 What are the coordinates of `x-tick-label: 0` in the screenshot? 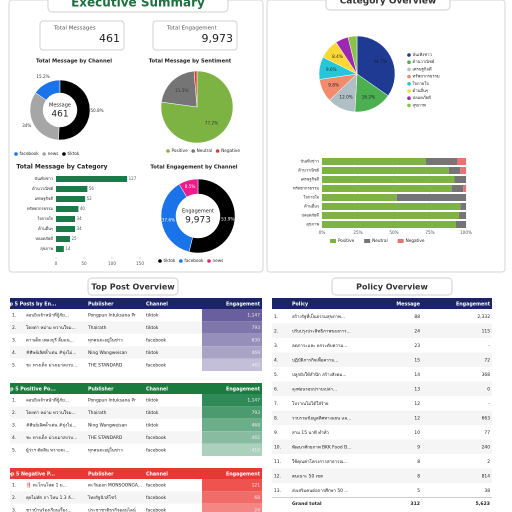 It's located at (56, 263).